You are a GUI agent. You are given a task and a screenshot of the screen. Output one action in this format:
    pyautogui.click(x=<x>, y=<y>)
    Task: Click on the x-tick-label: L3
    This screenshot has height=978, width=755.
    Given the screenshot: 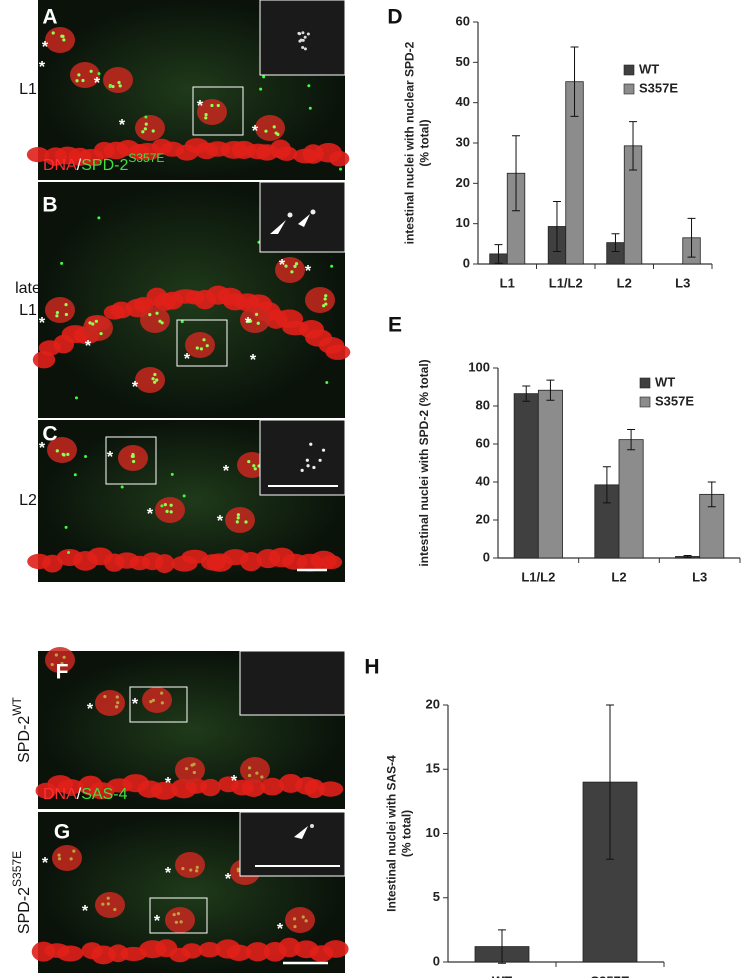 What is the action you would take?
    pyautogui.click(x=699, y=576)
    